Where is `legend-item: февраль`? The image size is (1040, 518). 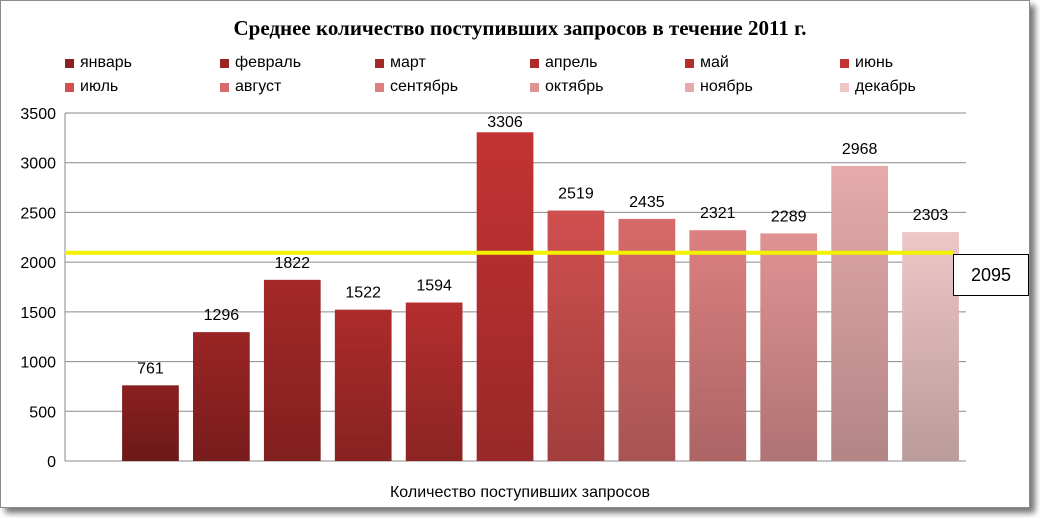 legend-item: февраль is located at coordinates (297, 63).